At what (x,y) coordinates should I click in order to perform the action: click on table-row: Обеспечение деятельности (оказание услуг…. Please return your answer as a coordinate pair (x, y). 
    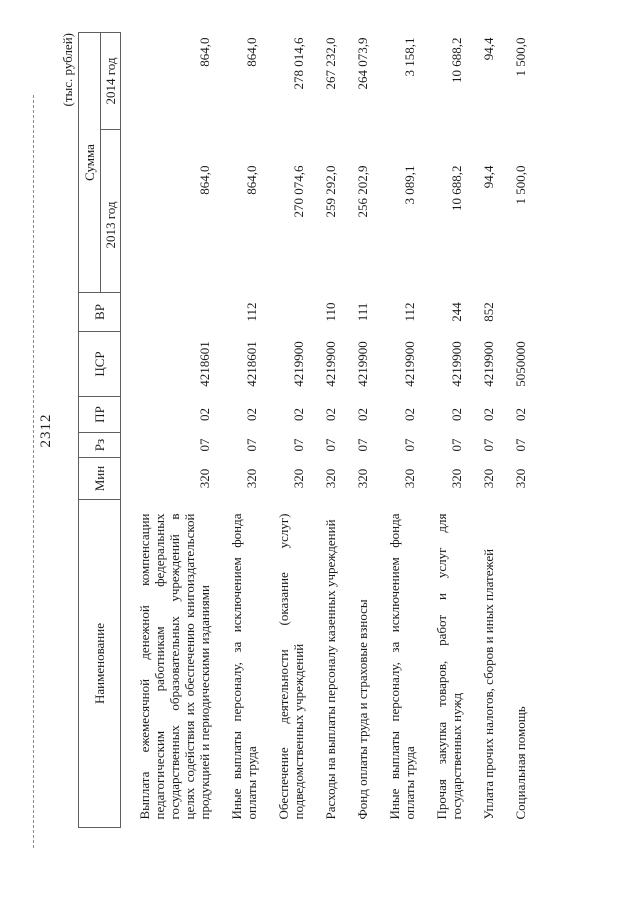
    Looking at the image, I should click on (283, 430).